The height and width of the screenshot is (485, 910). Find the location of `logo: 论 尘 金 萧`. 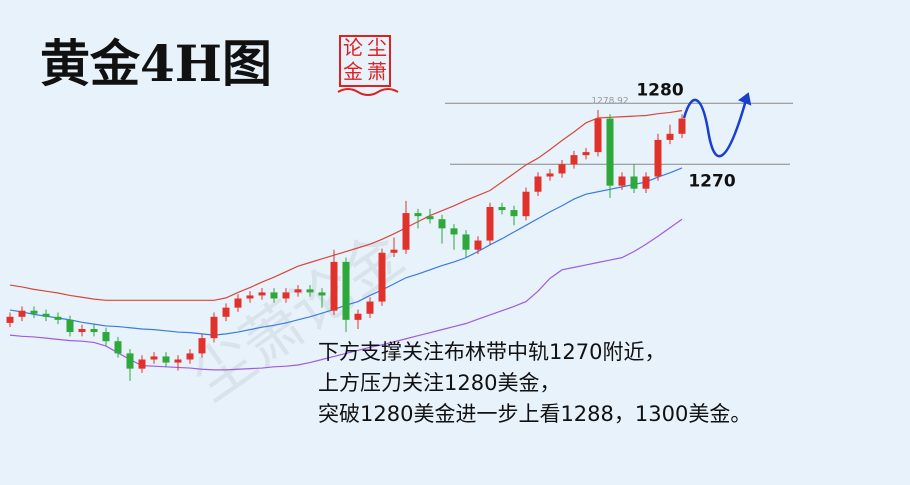

logo: 论 尘 金 萧 is located at coordinates (368, 65).